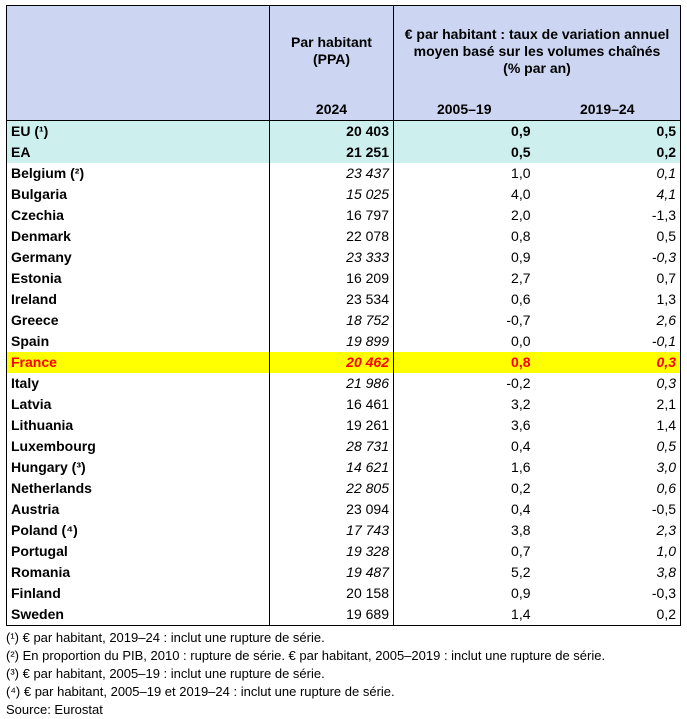  What do you see at coordinates (607, 109) in the screenshot?
I see `header-period-2019-24: 2019–24` at bounding box center [607, 109].